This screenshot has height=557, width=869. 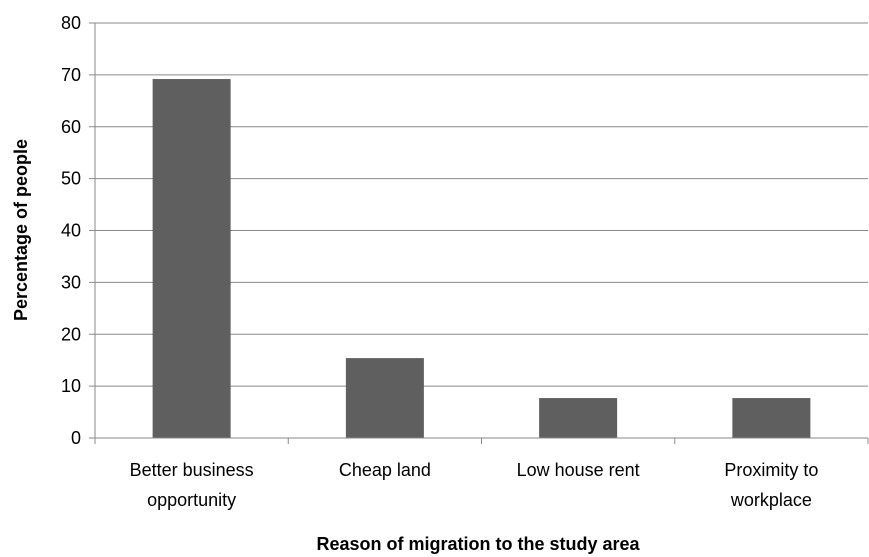 What do you see at coordinates (71, 282) in the screenshot?
I see `y-tick-label-30: 30` at bounding box center [71, 282].